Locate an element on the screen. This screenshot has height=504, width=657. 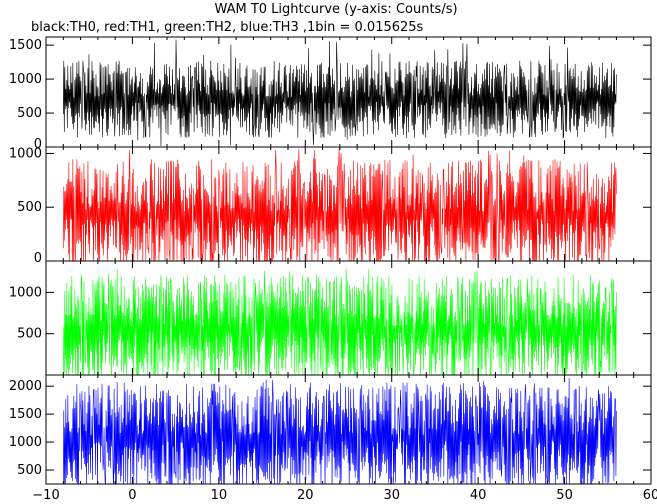
x-tick-label: 0 is located at coordinates (132, 495).